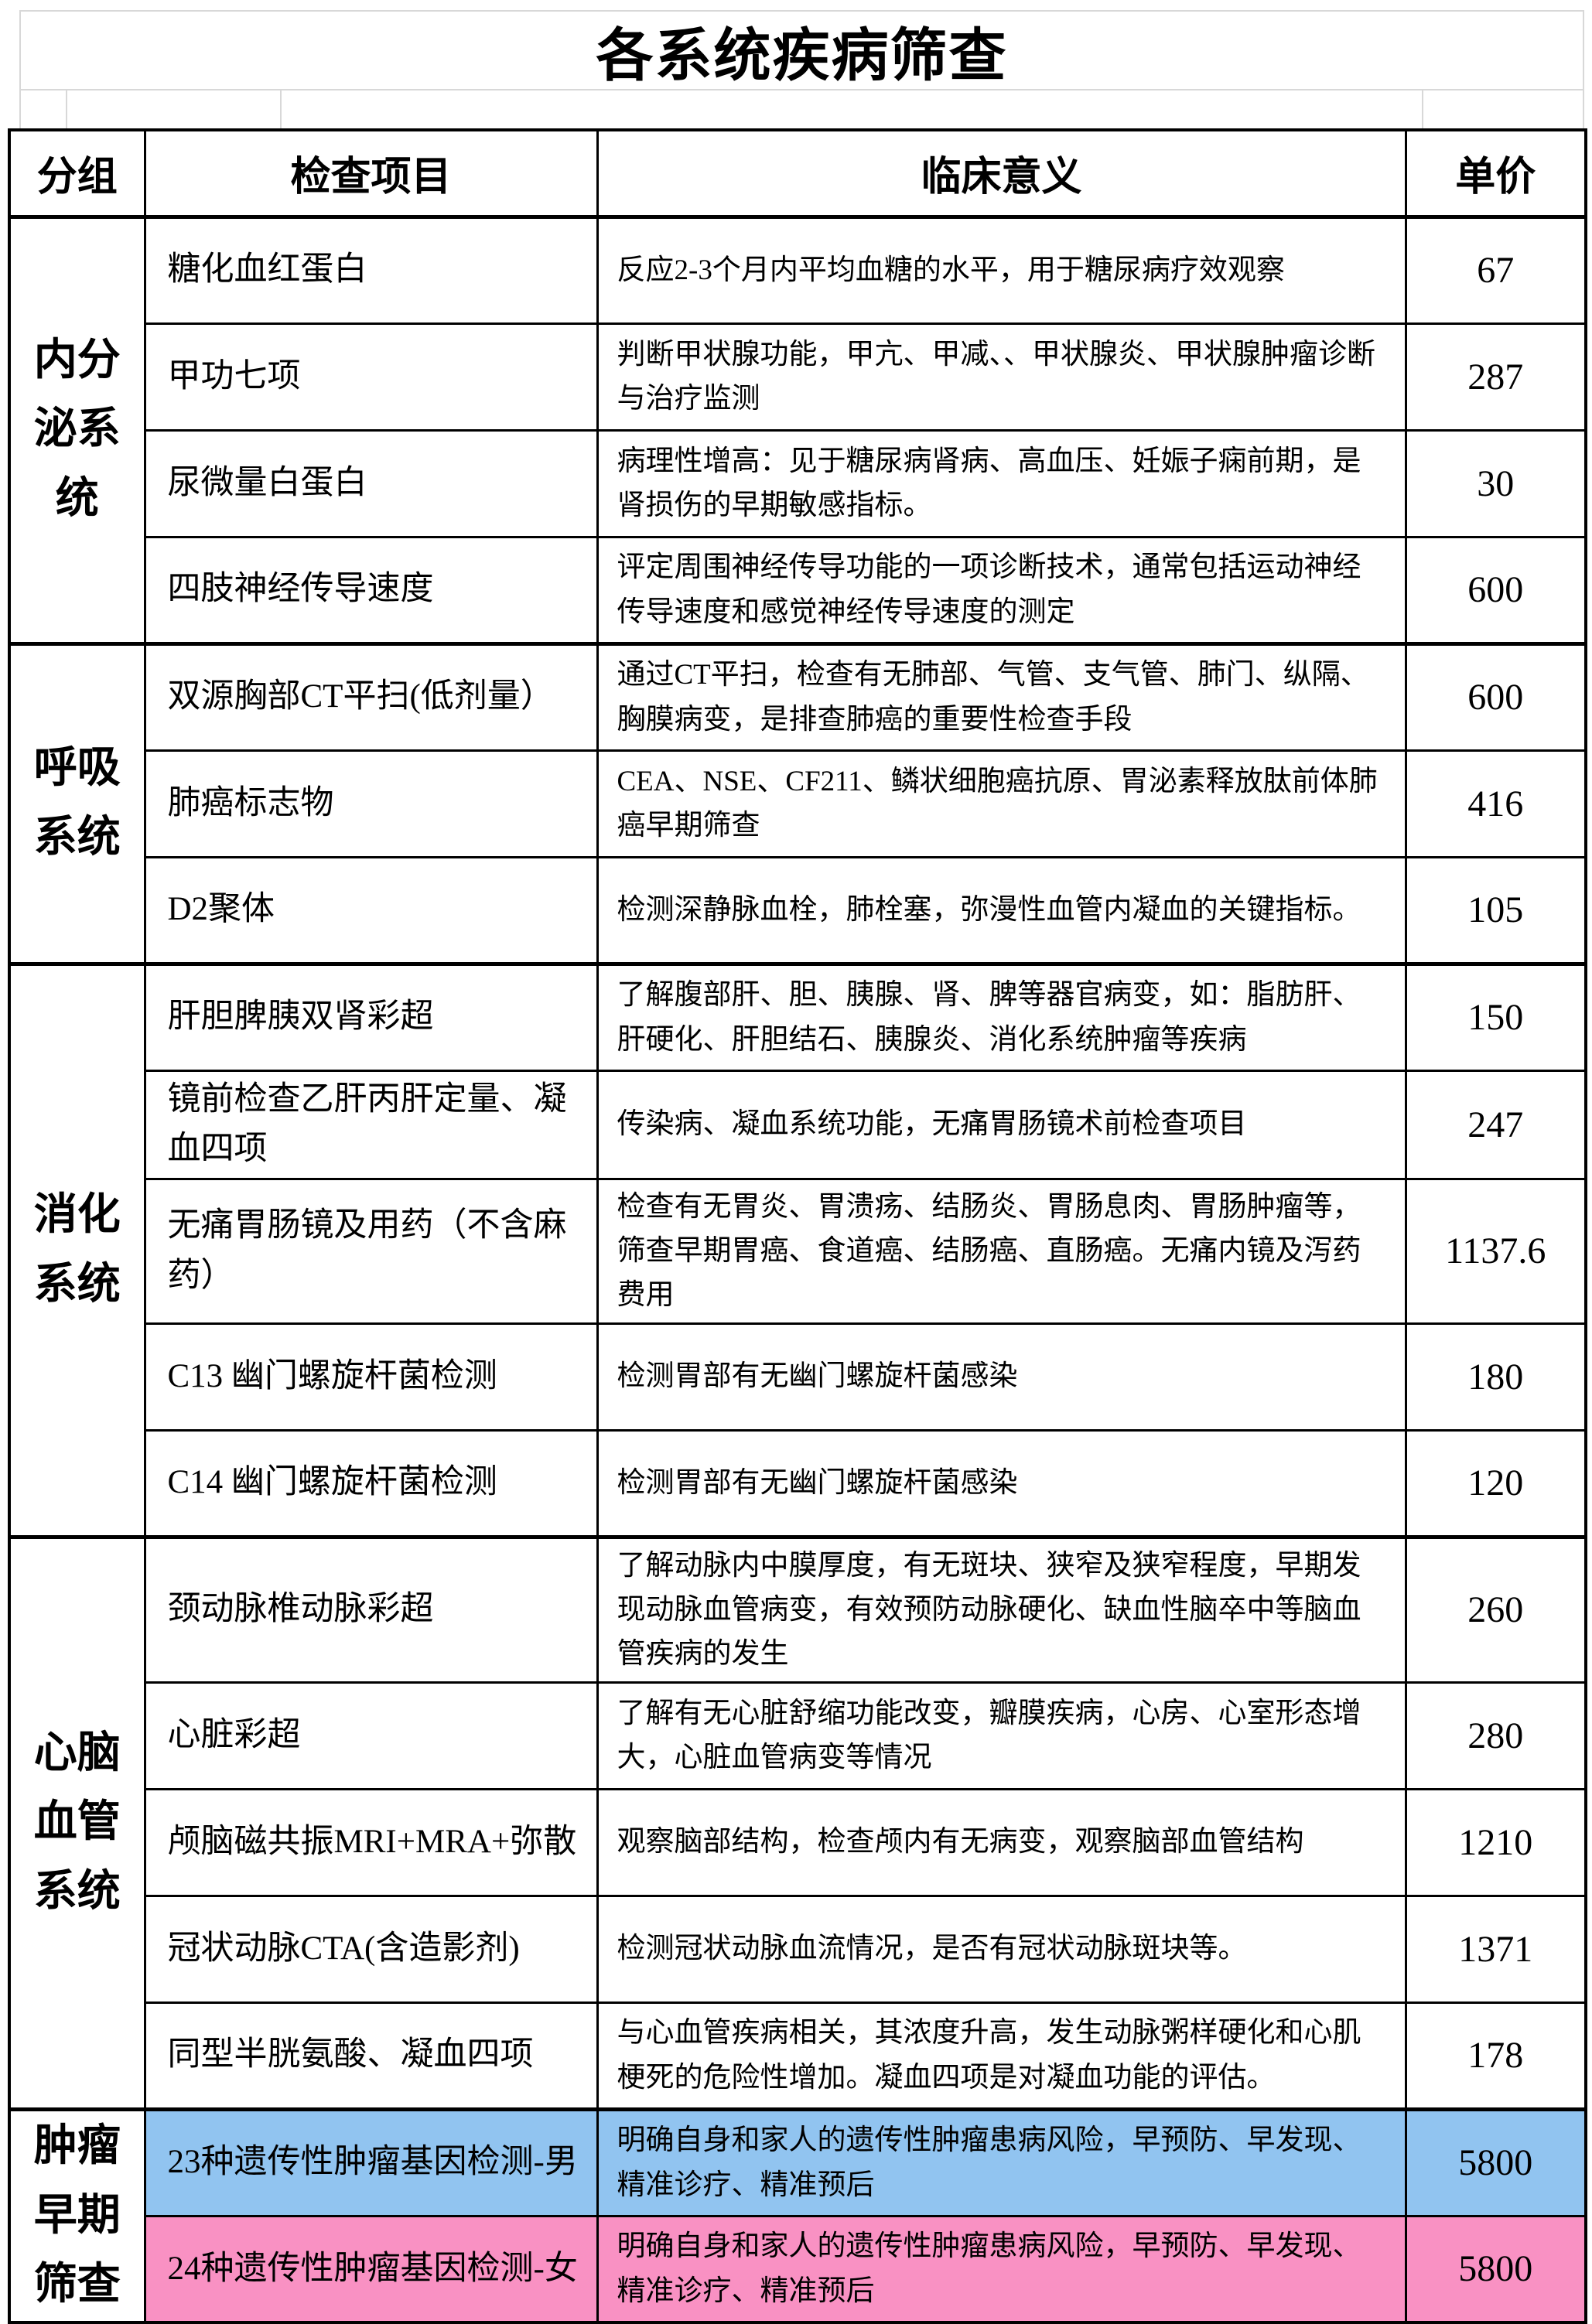 The image size is (1592, 2324). Describe the element at coordinates (77, 803) in the screenshot. I see `group-cell: 呼吸系统` at that location.